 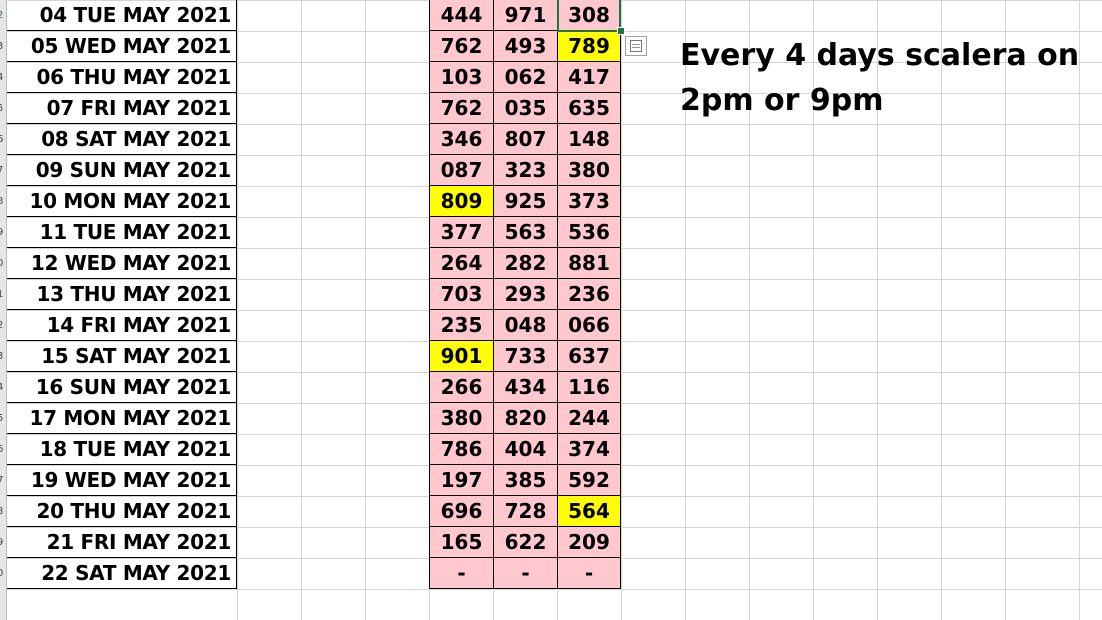 What do you see at coordinates (525, 542) in the screenshot?
I see `number-cell: 622` at bounding box center [525, 542].